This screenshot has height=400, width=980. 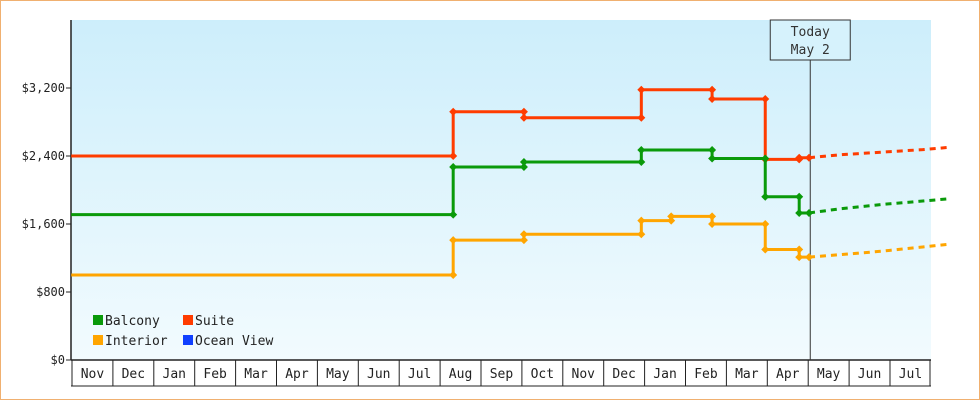 I want to click on series-line-balcony, so click(x=440, y=182).